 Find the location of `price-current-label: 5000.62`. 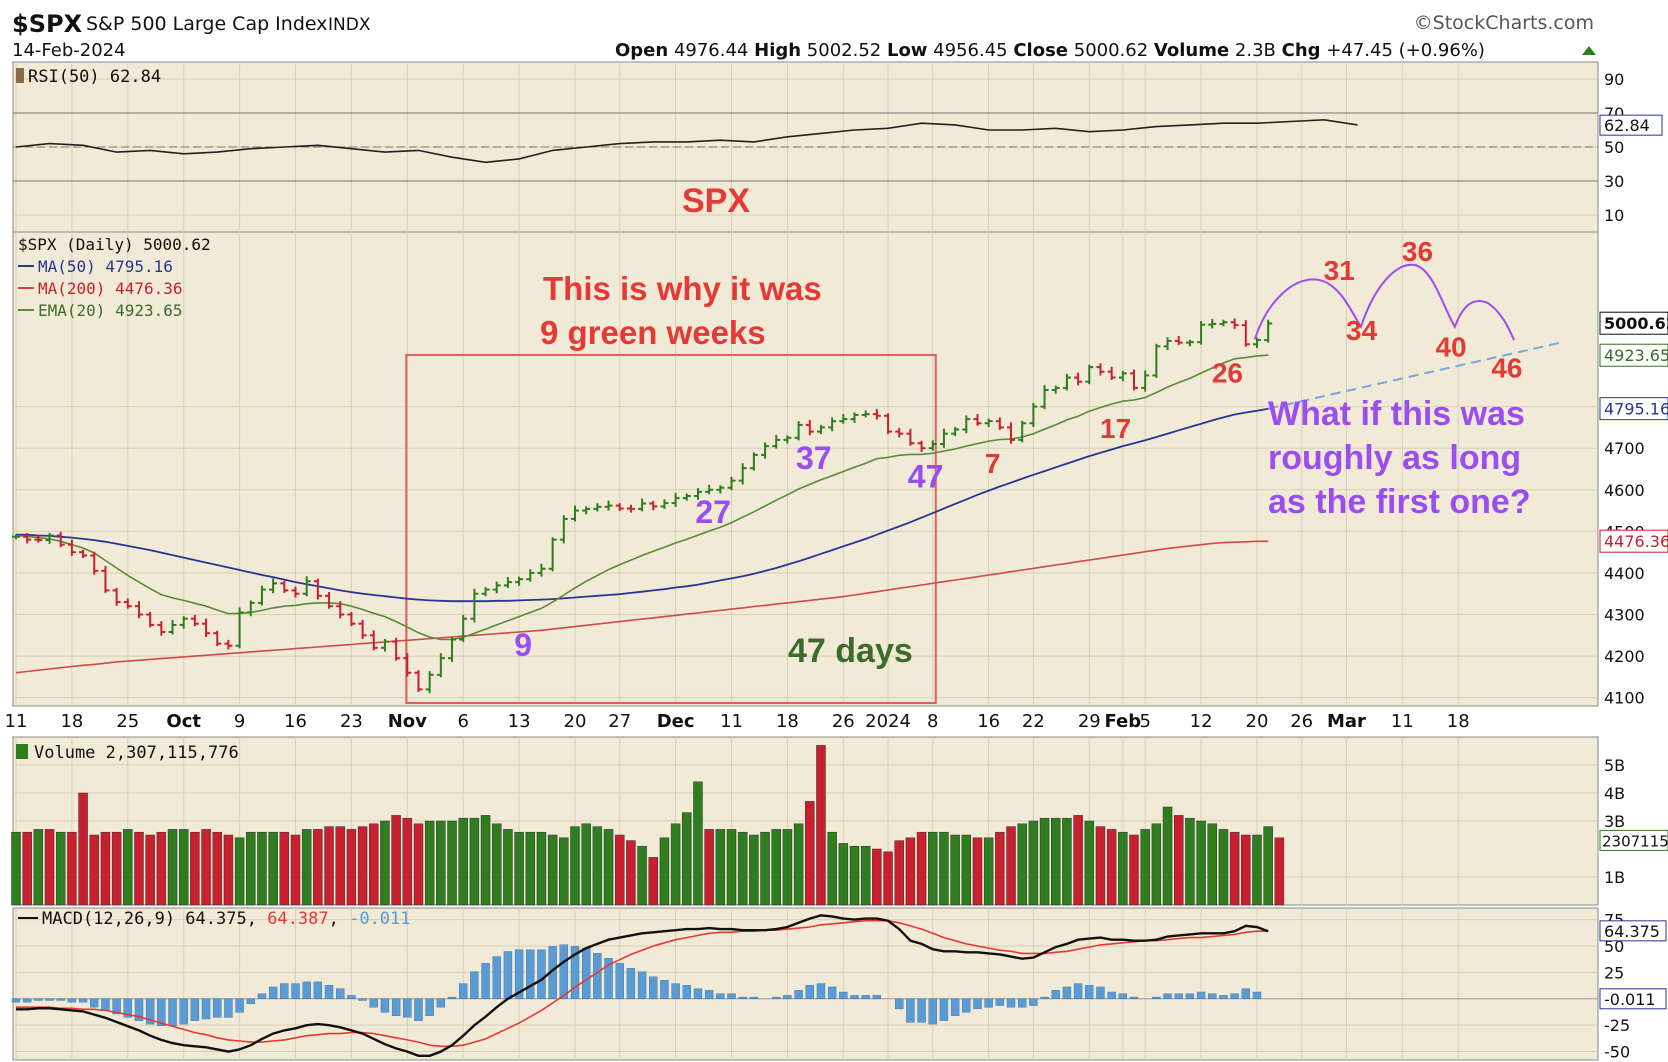

price-current-label: 5000.62 is located at coordinates (1636, 323).